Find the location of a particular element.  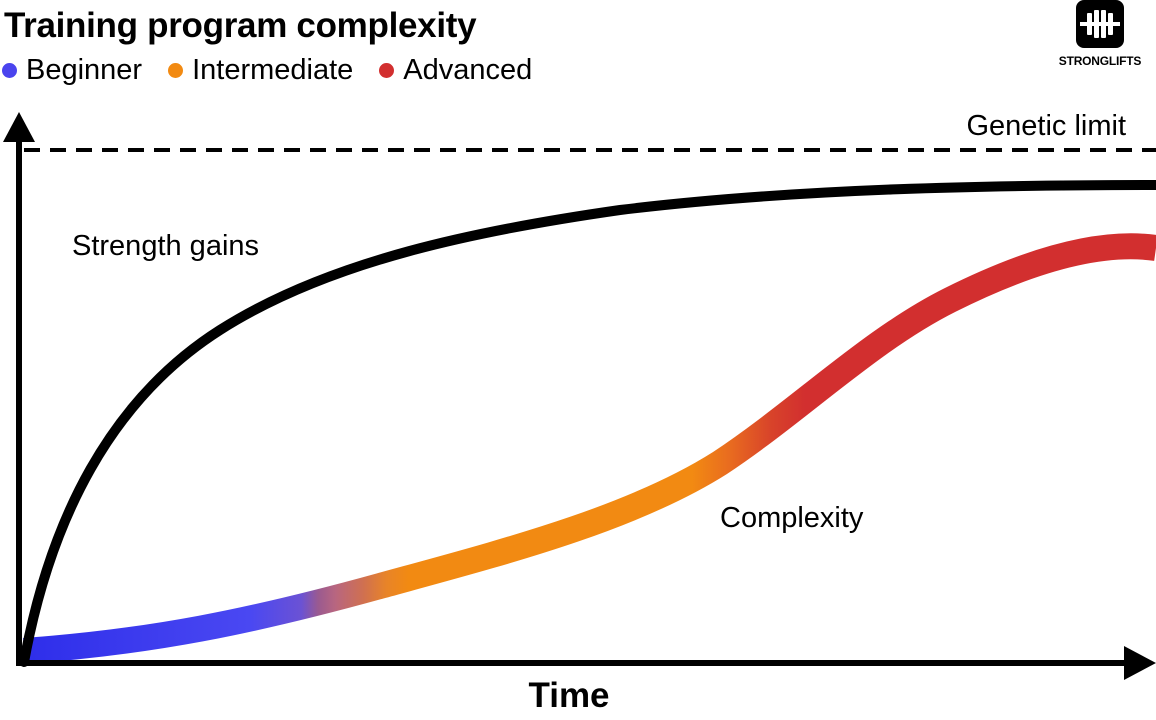

logo-text: STRONGLIFTS is located at coordinates (1100, 61).